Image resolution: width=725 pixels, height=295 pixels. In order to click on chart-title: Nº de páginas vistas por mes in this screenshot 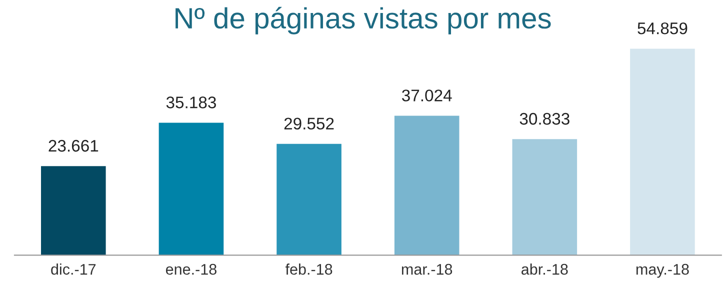, I will do `click(363, 20)`.